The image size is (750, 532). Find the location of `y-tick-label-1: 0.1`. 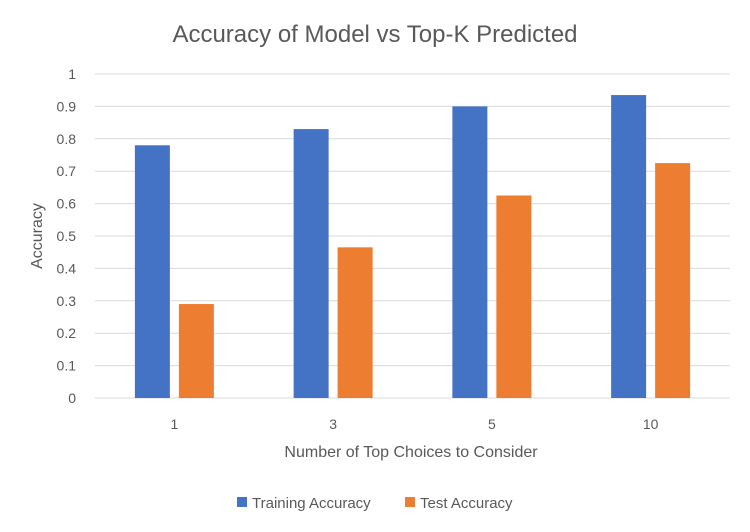

y-tick-label-1: 0.1 is located at coordinates (67, 366).